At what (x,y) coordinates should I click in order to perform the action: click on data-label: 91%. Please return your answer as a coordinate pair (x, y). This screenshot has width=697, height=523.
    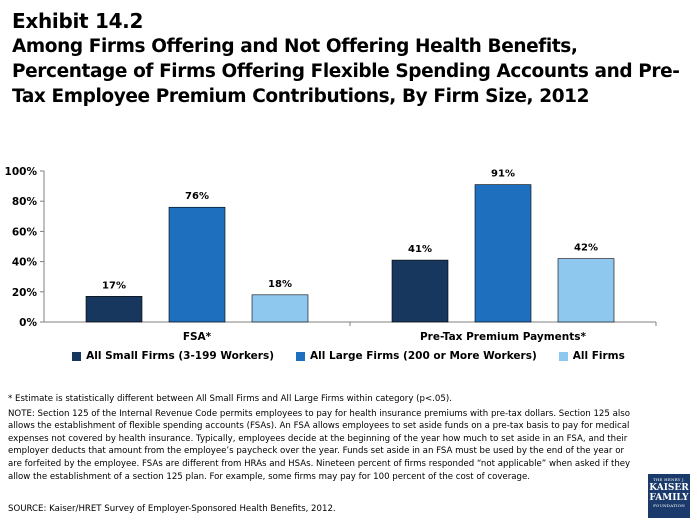
    Looking at the image, I should click on (503, 174).